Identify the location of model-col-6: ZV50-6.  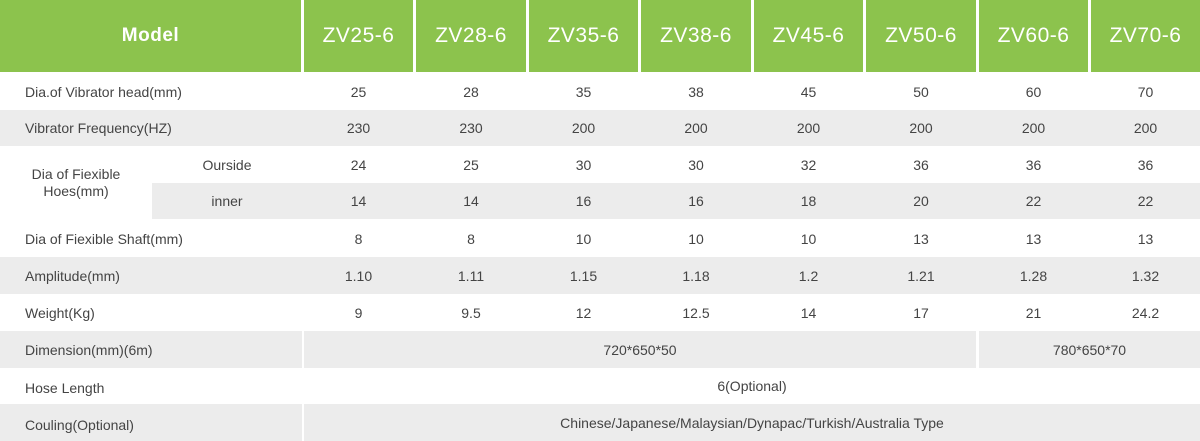
(921, 36).